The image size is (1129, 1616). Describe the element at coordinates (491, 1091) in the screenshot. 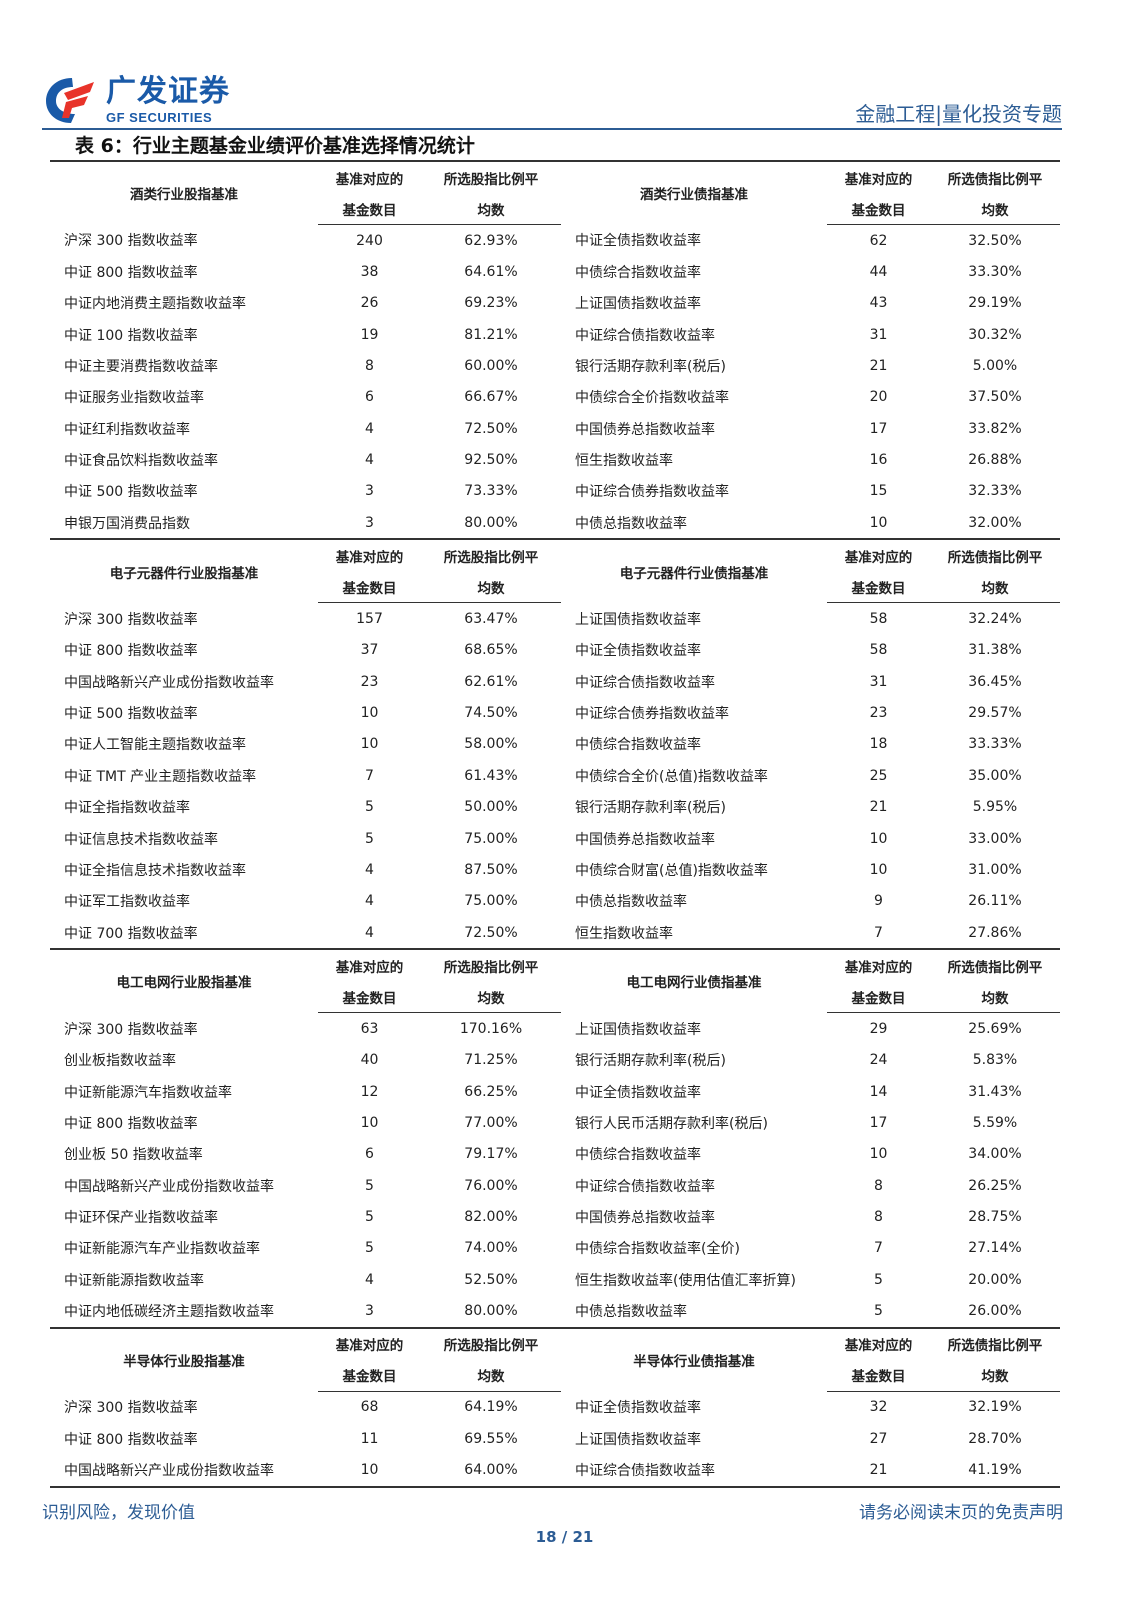

I see `stock-ratio-average: 66.25%` at that location.